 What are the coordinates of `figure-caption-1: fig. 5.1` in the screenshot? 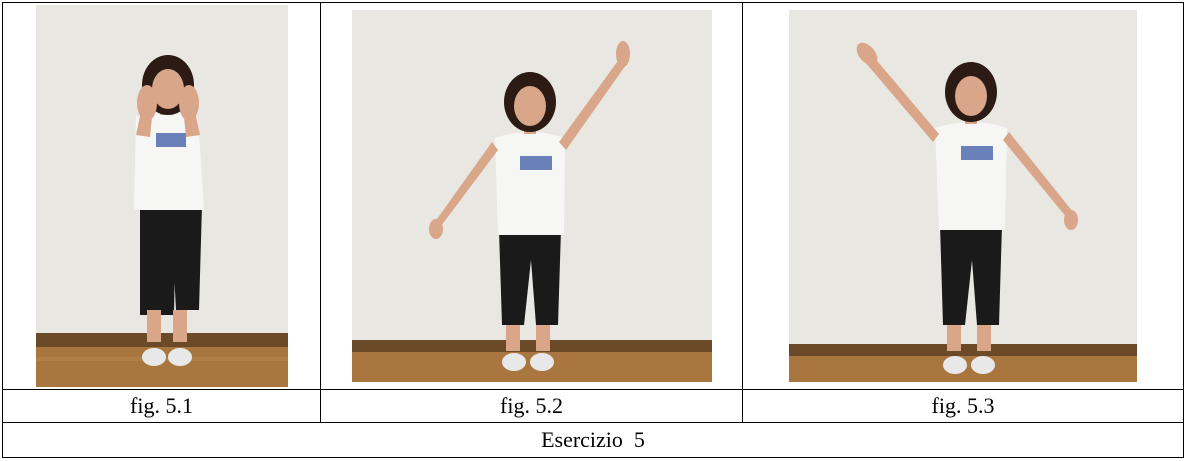 It's located at (161, 406).